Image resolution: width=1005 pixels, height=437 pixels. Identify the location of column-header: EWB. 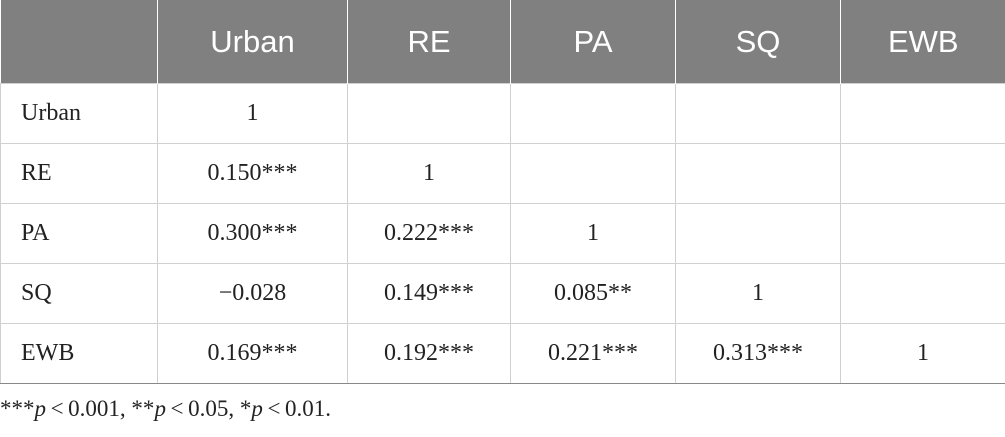
(922, 42).